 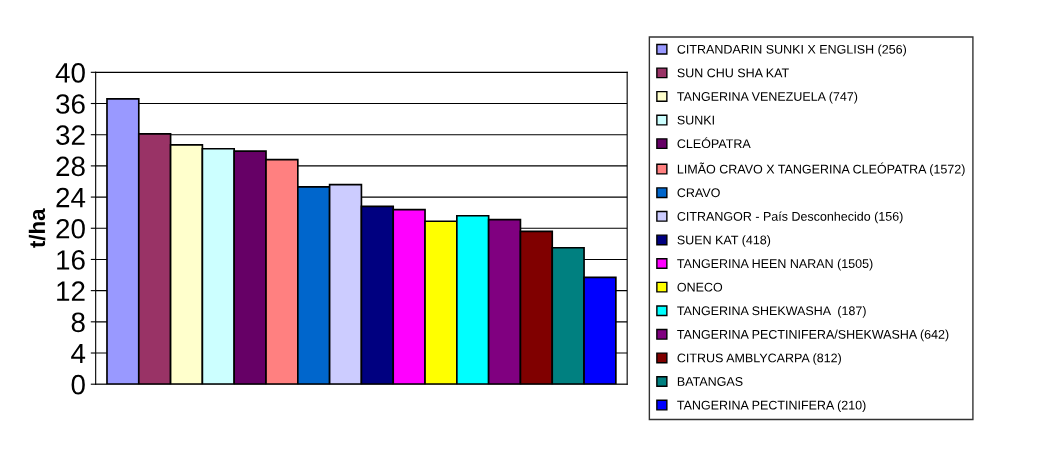 What do you see at coordinates (70, 72) in the screenshot?
I see `y-tick-label: 40` at bounding box center [70, 72].